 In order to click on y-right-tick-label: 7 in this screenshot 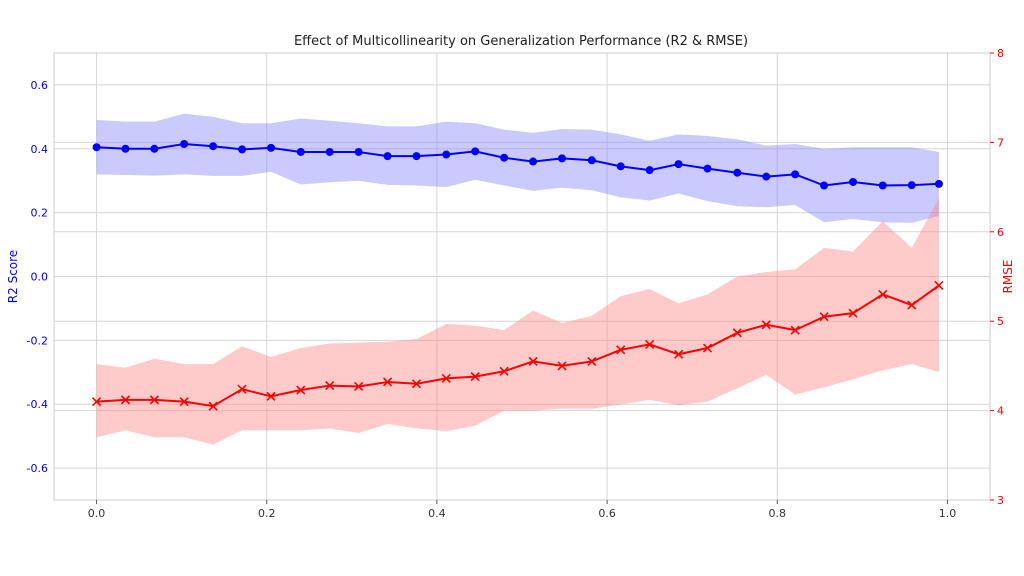, I will do `click(1000, 142)`.